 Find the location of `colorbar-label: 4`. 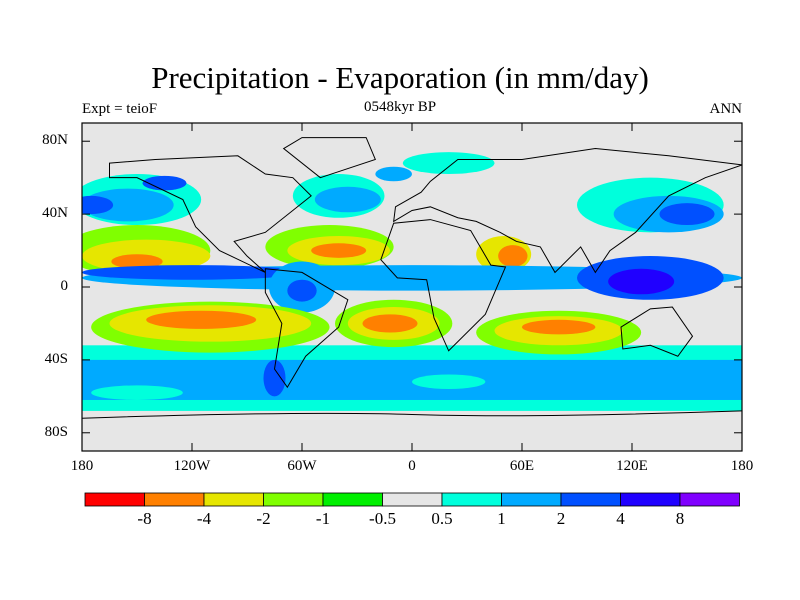

colorbar-label: 4 is located at coordinates (620, 518).